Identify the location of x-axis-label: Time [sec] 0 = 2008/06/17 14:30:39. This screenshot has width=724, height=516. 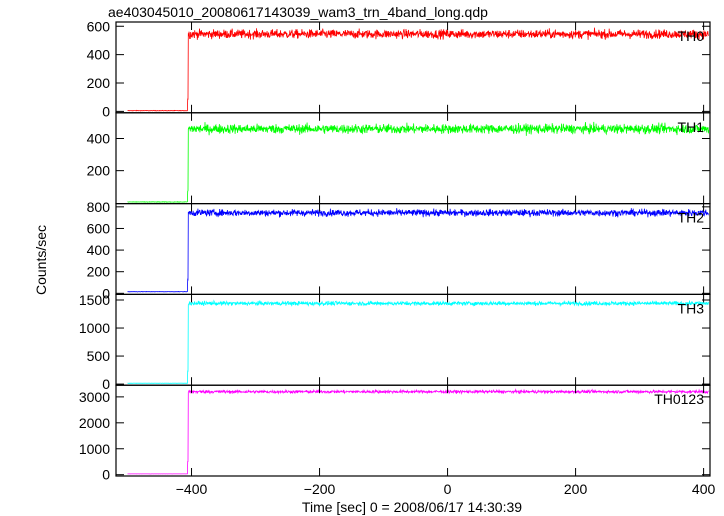
(412, 507).